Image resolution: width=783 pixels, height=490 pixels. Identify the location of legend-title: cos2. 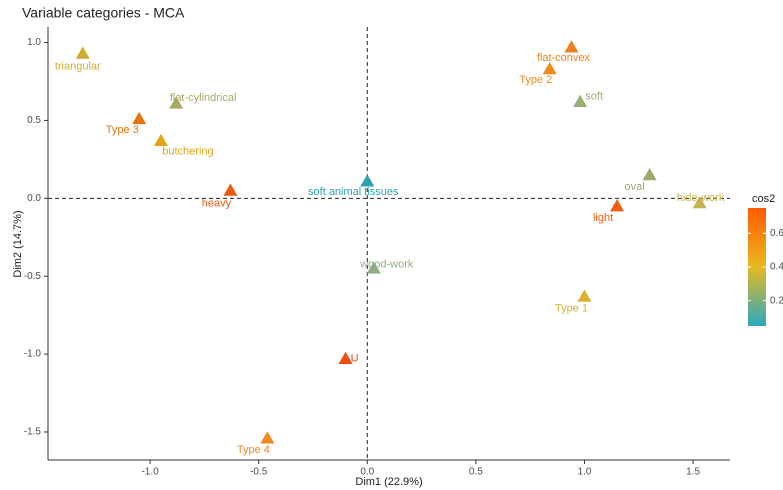
(763, 199).